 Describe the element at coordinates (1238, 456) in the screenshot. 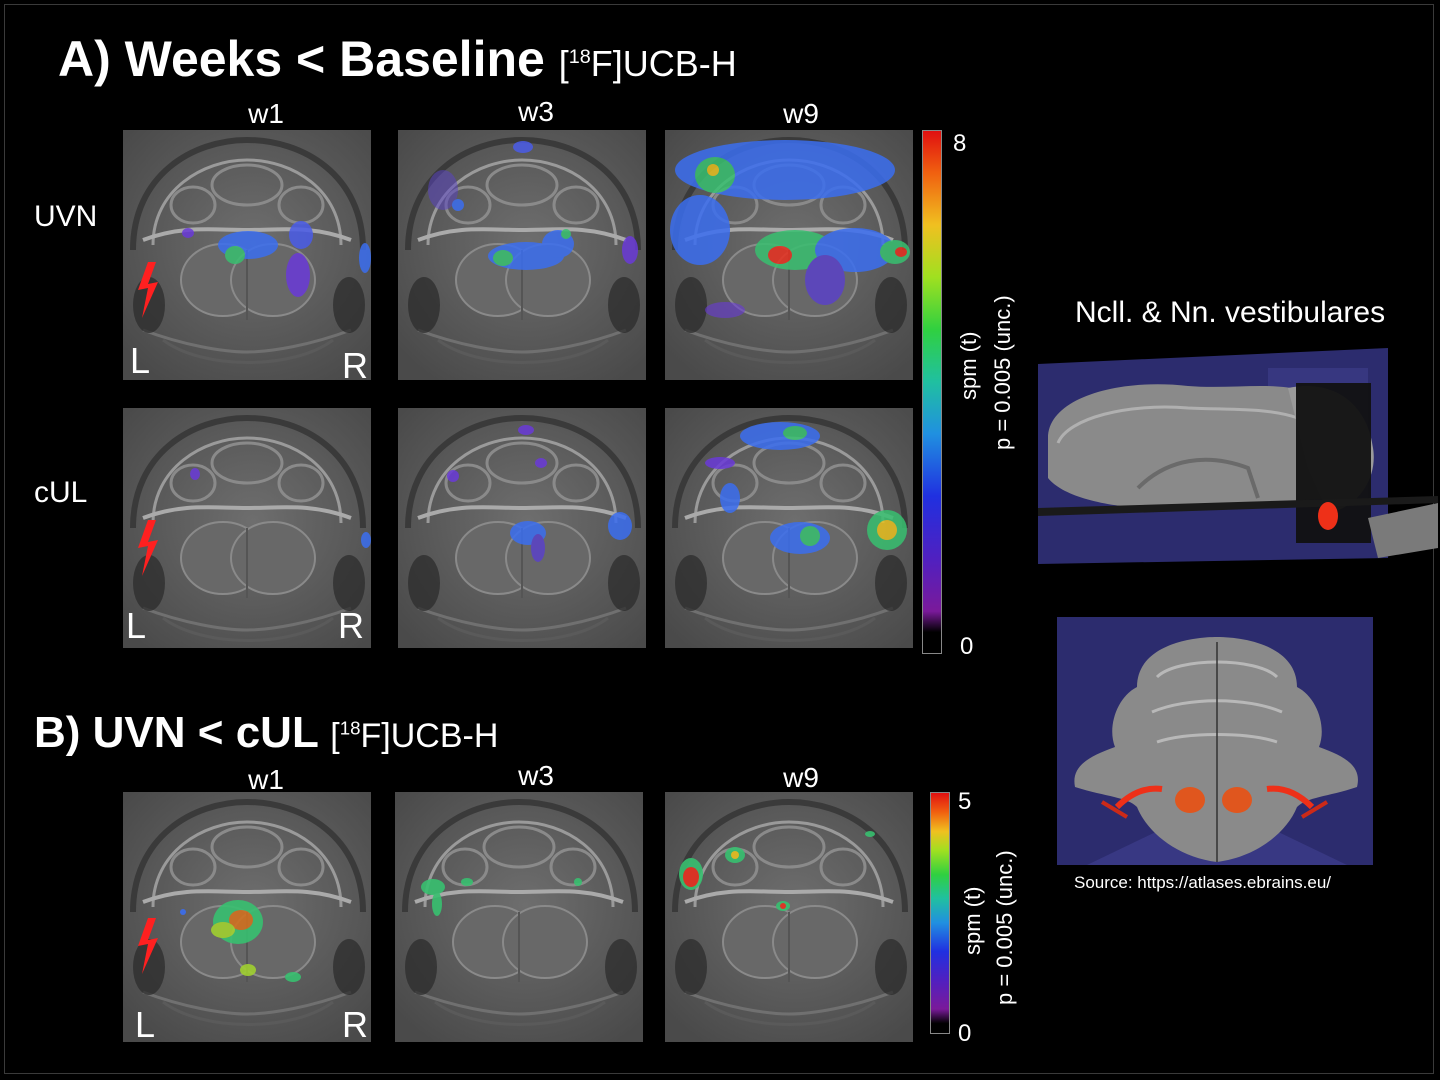

I see `atlas-sagittal-view` at that location.